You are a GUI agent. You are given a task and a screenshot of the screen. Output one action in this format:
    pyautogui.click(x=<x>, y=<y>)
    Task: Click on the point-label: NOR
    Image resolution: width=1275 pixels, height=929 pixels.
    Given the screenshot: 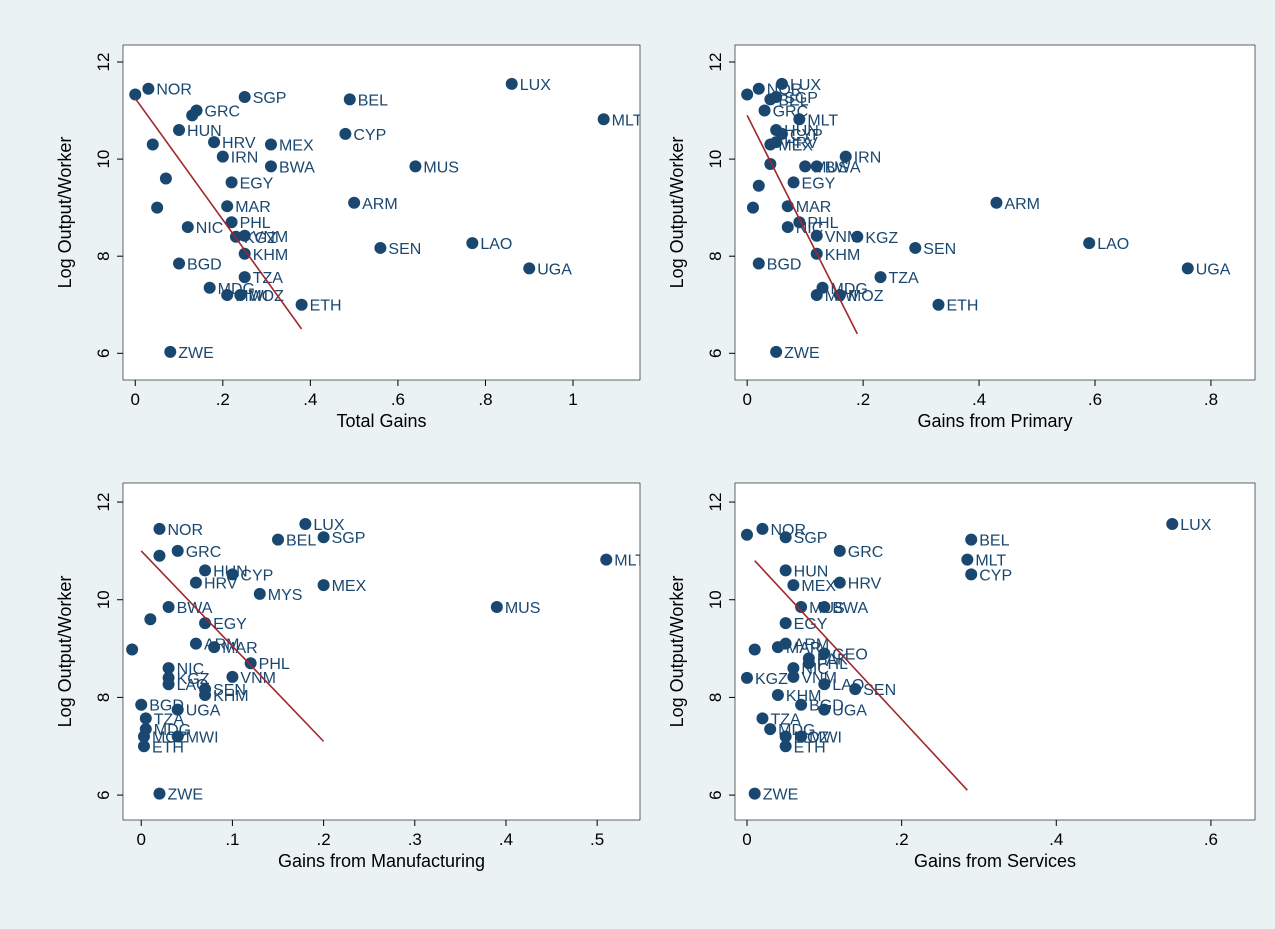 What is the action you would take?
    pyautogui.click(x=788, y=530)
    